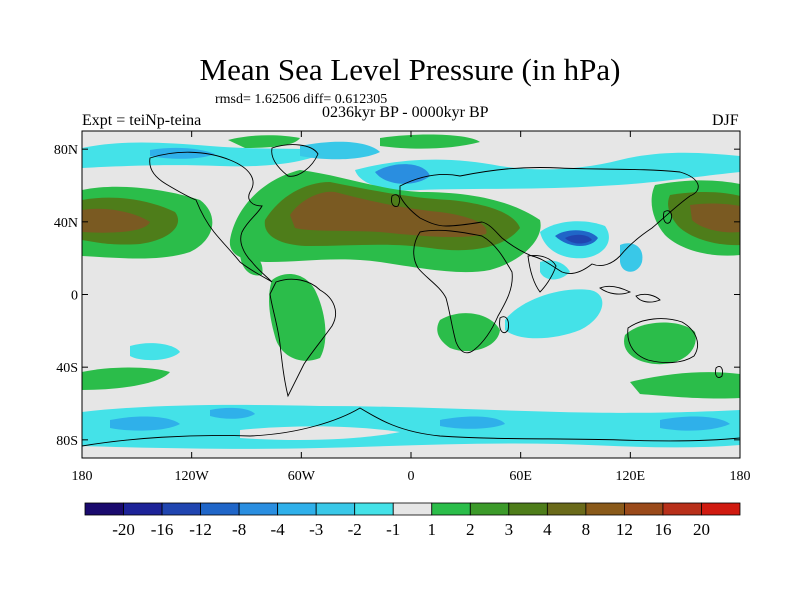 Image resolution: width=800 pixels, height=600 pixels. I want to click on map-title: Mean Sea Level Pressure (in hPa), so click(410, 69).